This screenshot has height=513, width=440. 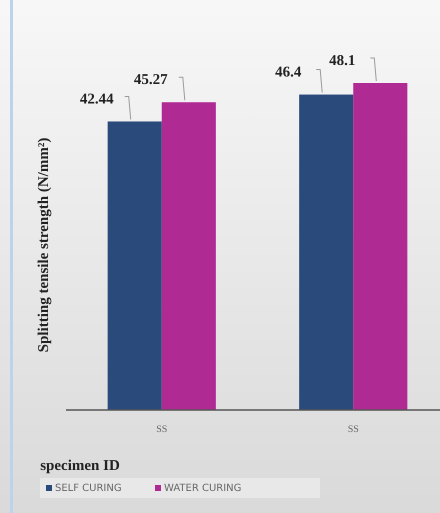 What do you see at coordinates (203, 488) in the screenshot?
I see `legend-label: WATER CURING` at bounding box center [203, 488].